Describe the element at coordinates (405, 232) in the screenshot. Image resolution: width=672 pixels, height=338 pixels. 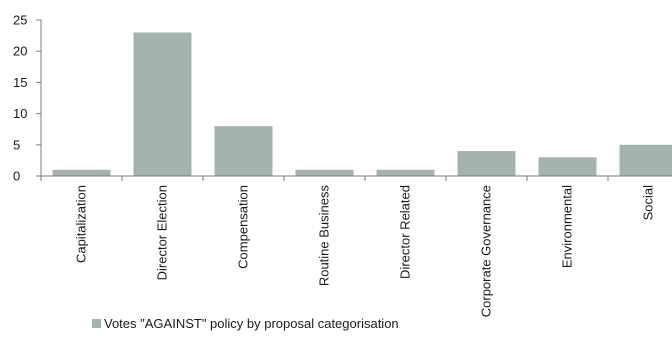
I see `x-tick-label: Director Related` at that location.